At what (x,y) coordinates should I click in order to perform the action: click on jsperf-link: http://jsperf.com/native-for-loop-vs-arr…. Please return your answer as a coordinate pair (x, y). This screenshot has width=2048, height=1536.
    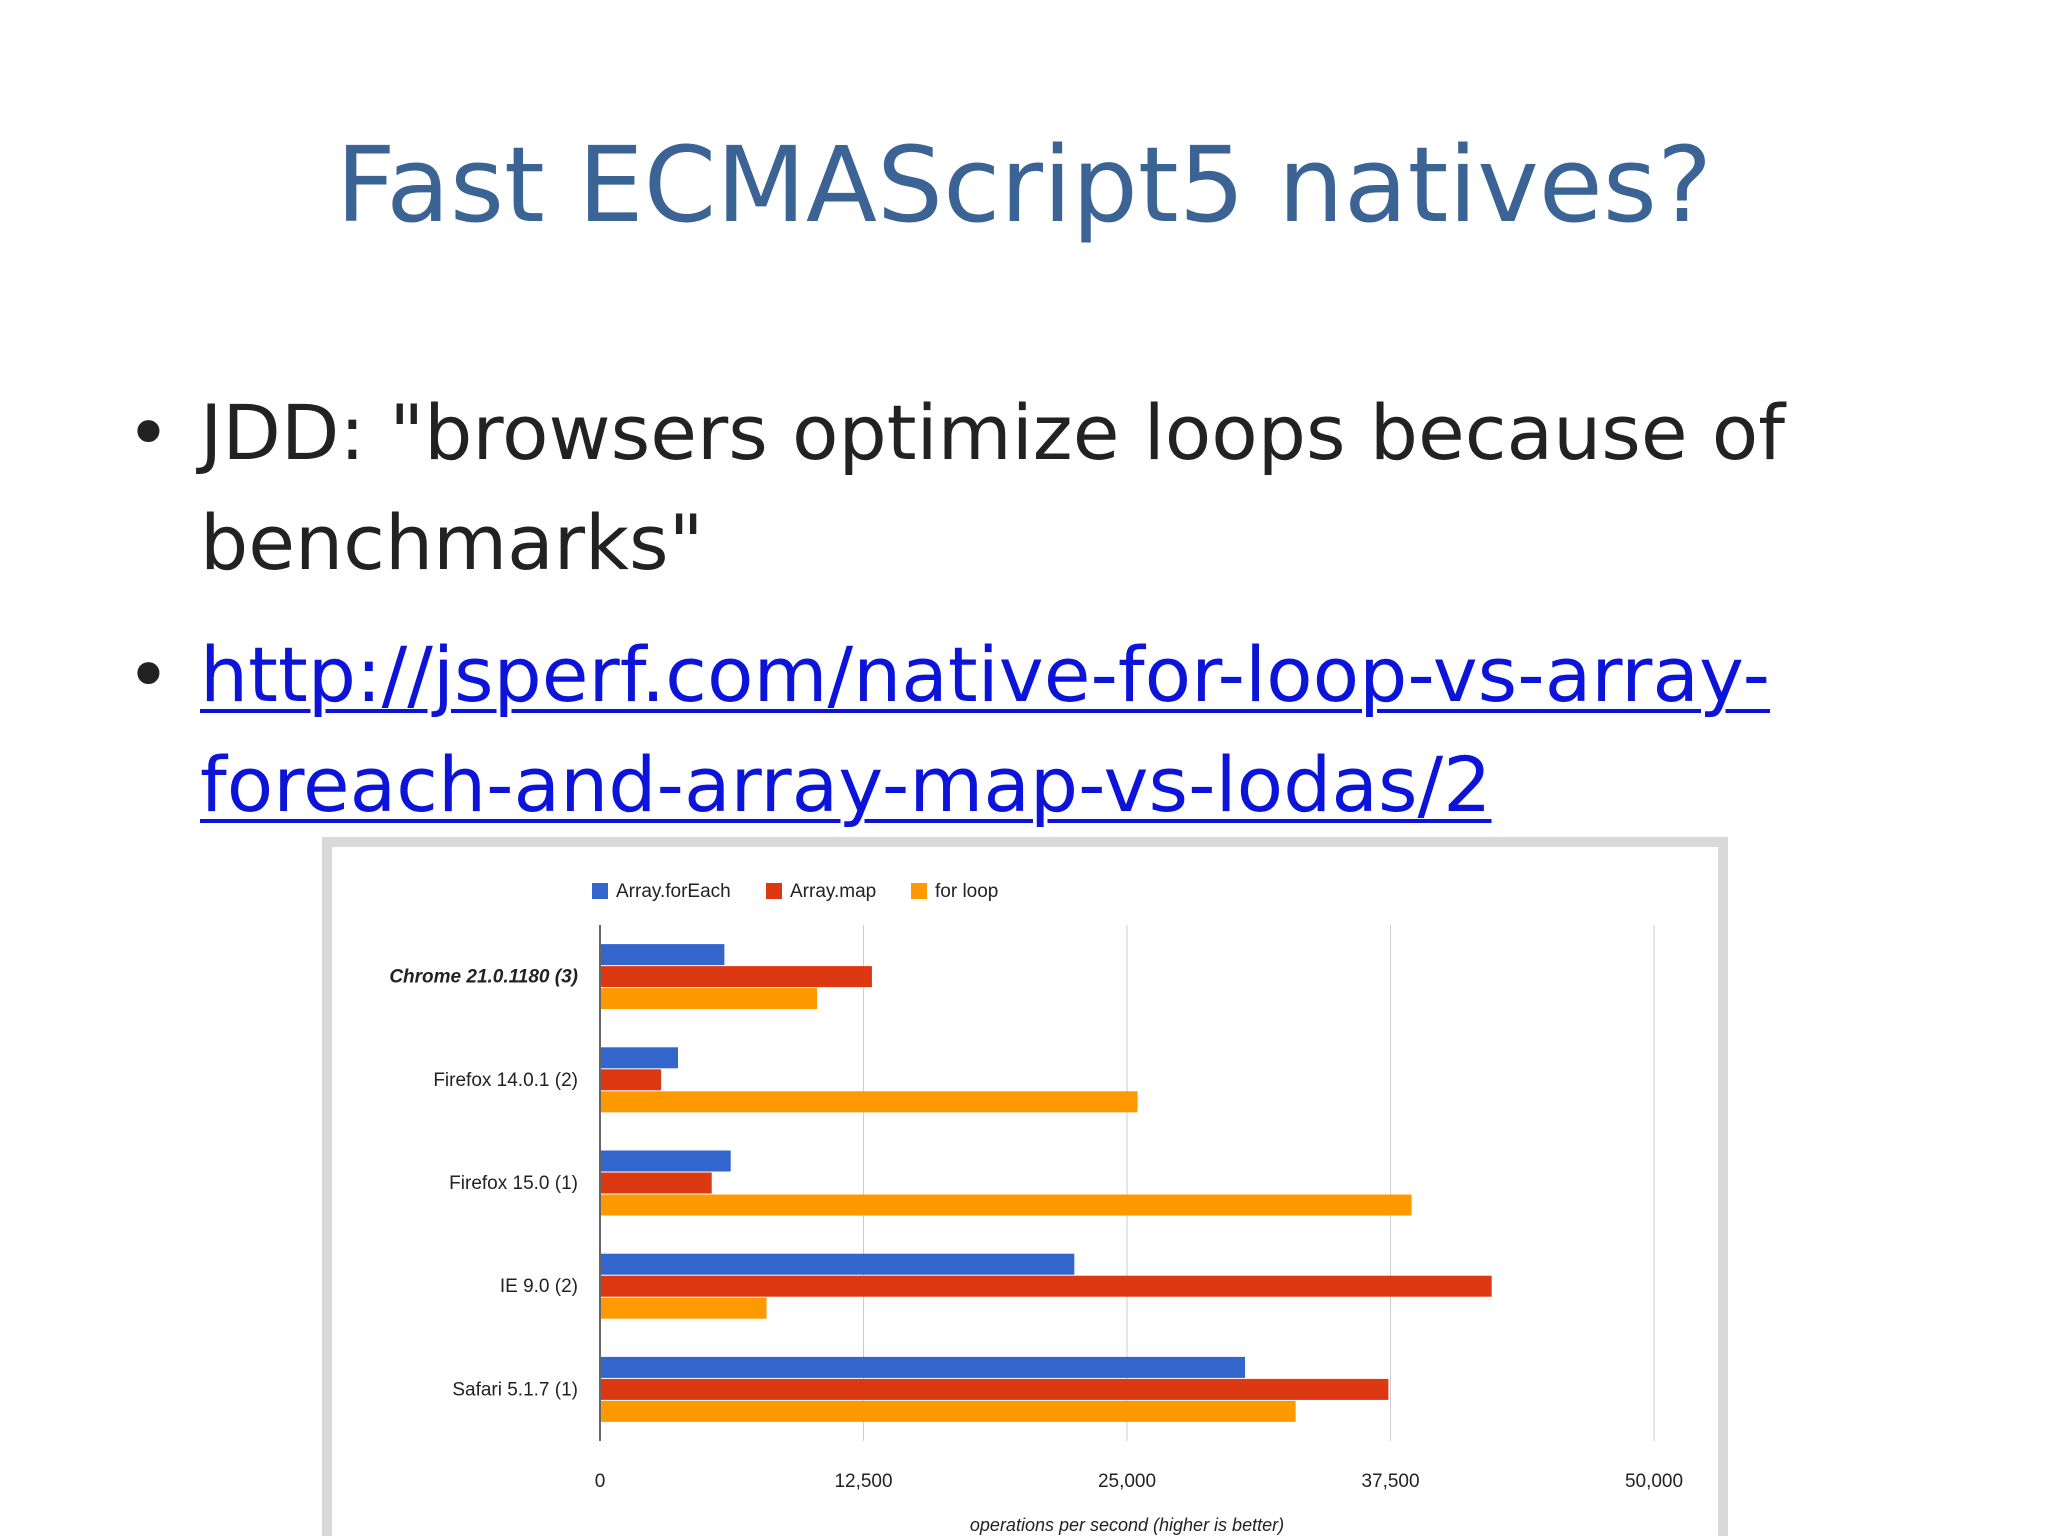
    Looking at the image, I should click on (985, 729).